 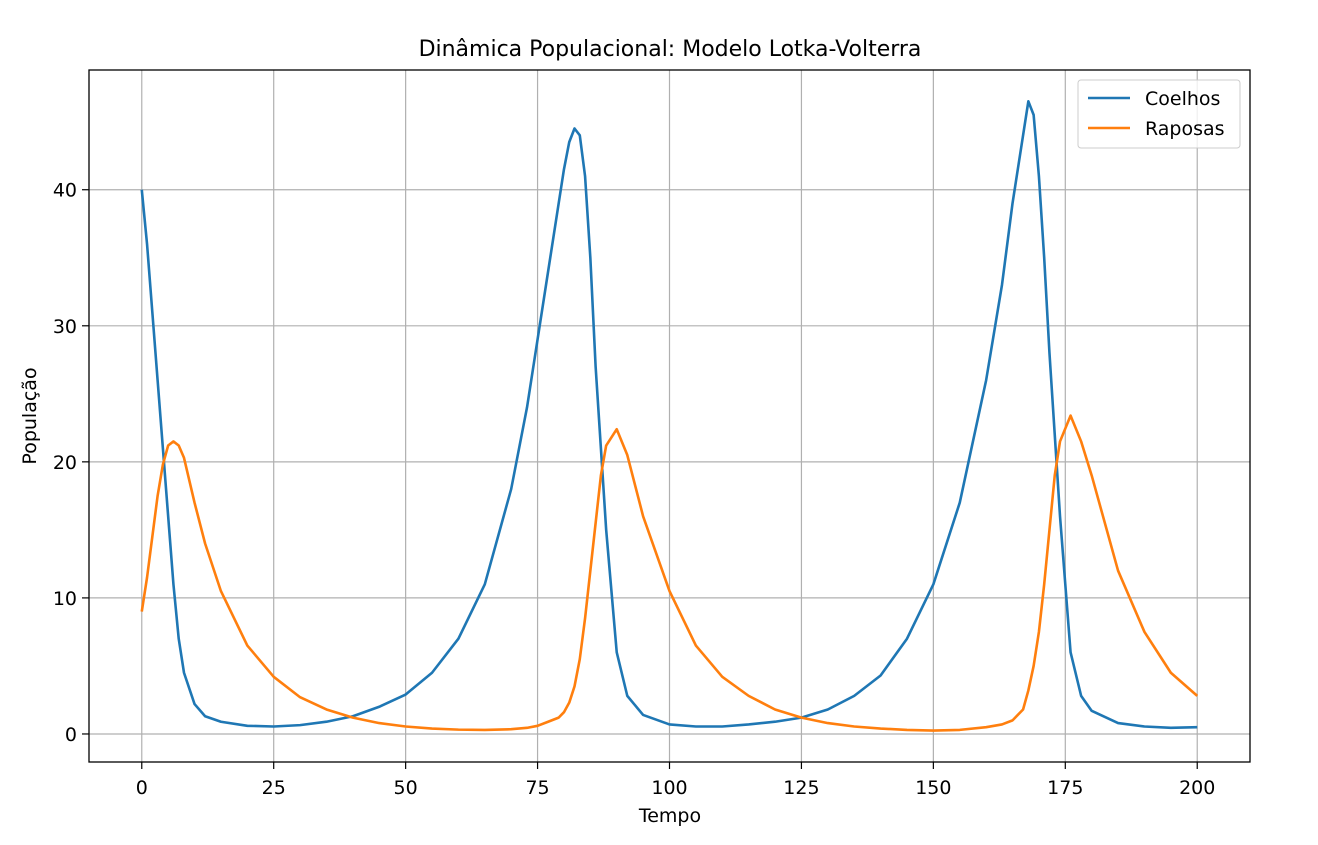 What do you see at coordinates (406, 788) in the screenshot?
I see `x-tick-label: 50` at bounding box center [406, 788].